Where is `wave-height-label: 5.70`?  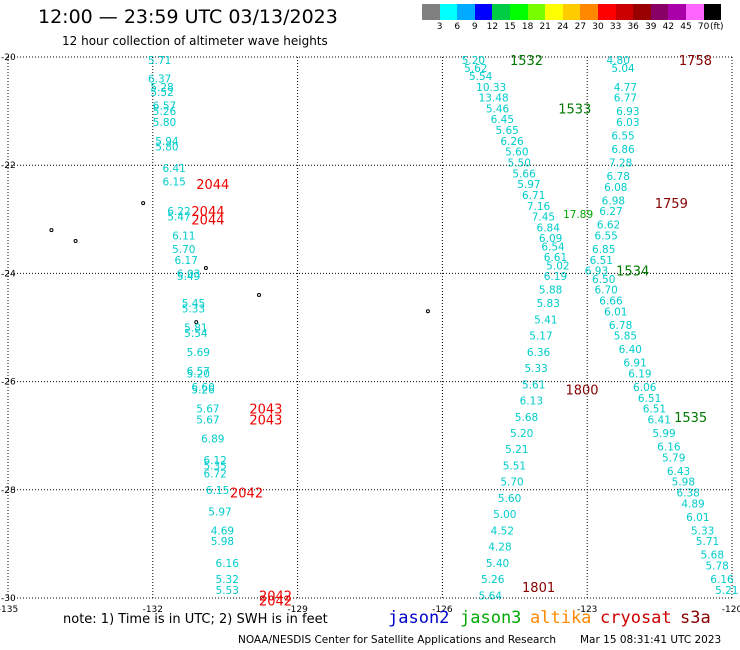 wave-height-label: 5.70 is located at coordinates (183, 250).